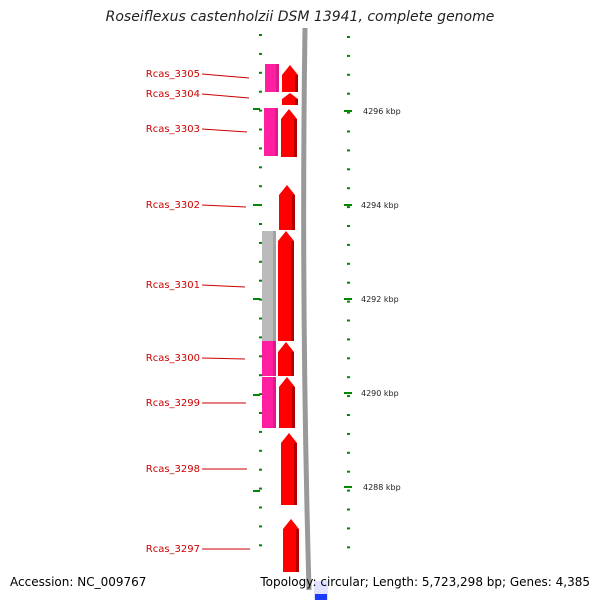 The width and height of the screenshot is (600, 600). I want to click on outer-tick-track, so click(348, 292).